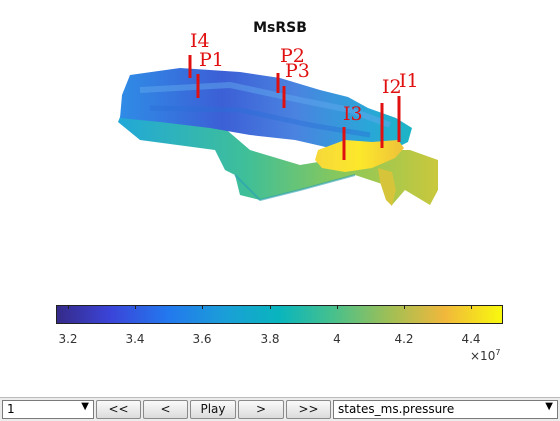 The width and height of the screenshot is (560, 421). What do you see at coordinates (211, 60) in the screenshot?
I see `well-label-P1: P1` at bounding box center [211, 60].